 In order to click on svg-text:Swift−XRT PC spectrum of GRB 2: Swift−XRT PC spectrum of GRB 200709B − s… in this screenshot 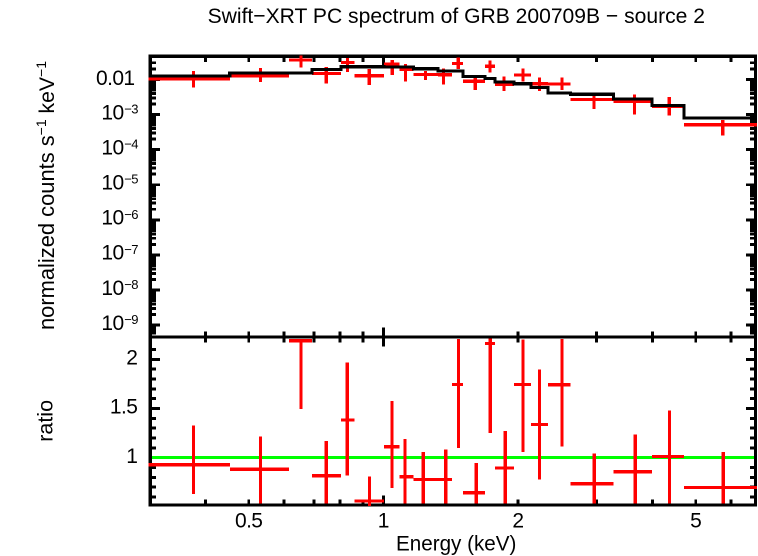, I will do `click(456, 15)`.